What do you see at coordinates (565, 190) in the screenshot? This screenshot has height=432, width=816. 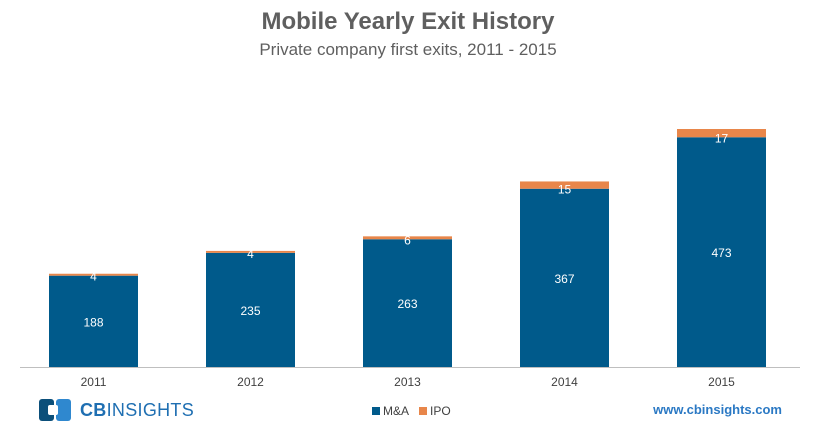 I see `data-label-ipo-2014: 15` at bounding box center [565, 190].